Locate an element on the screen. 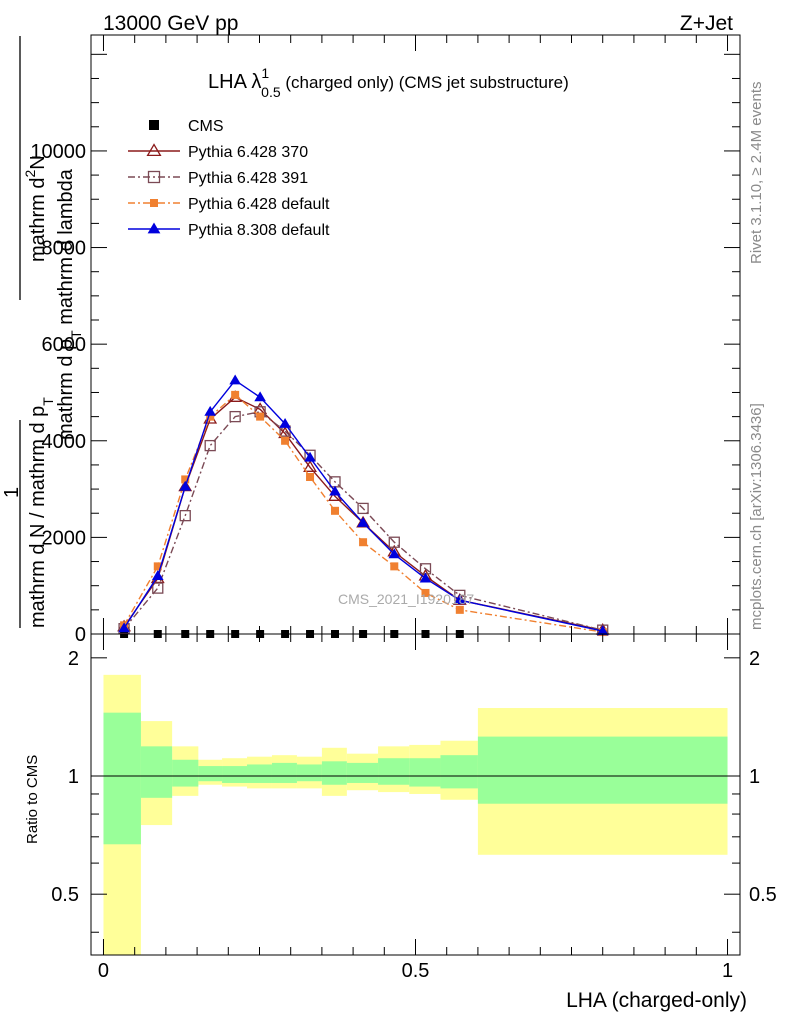 Image resolution: width=786 pixels, height=1024 pixels. ylabel-bottom: mathrm d N / mathrm d pT is located at coordinates (41, 512).